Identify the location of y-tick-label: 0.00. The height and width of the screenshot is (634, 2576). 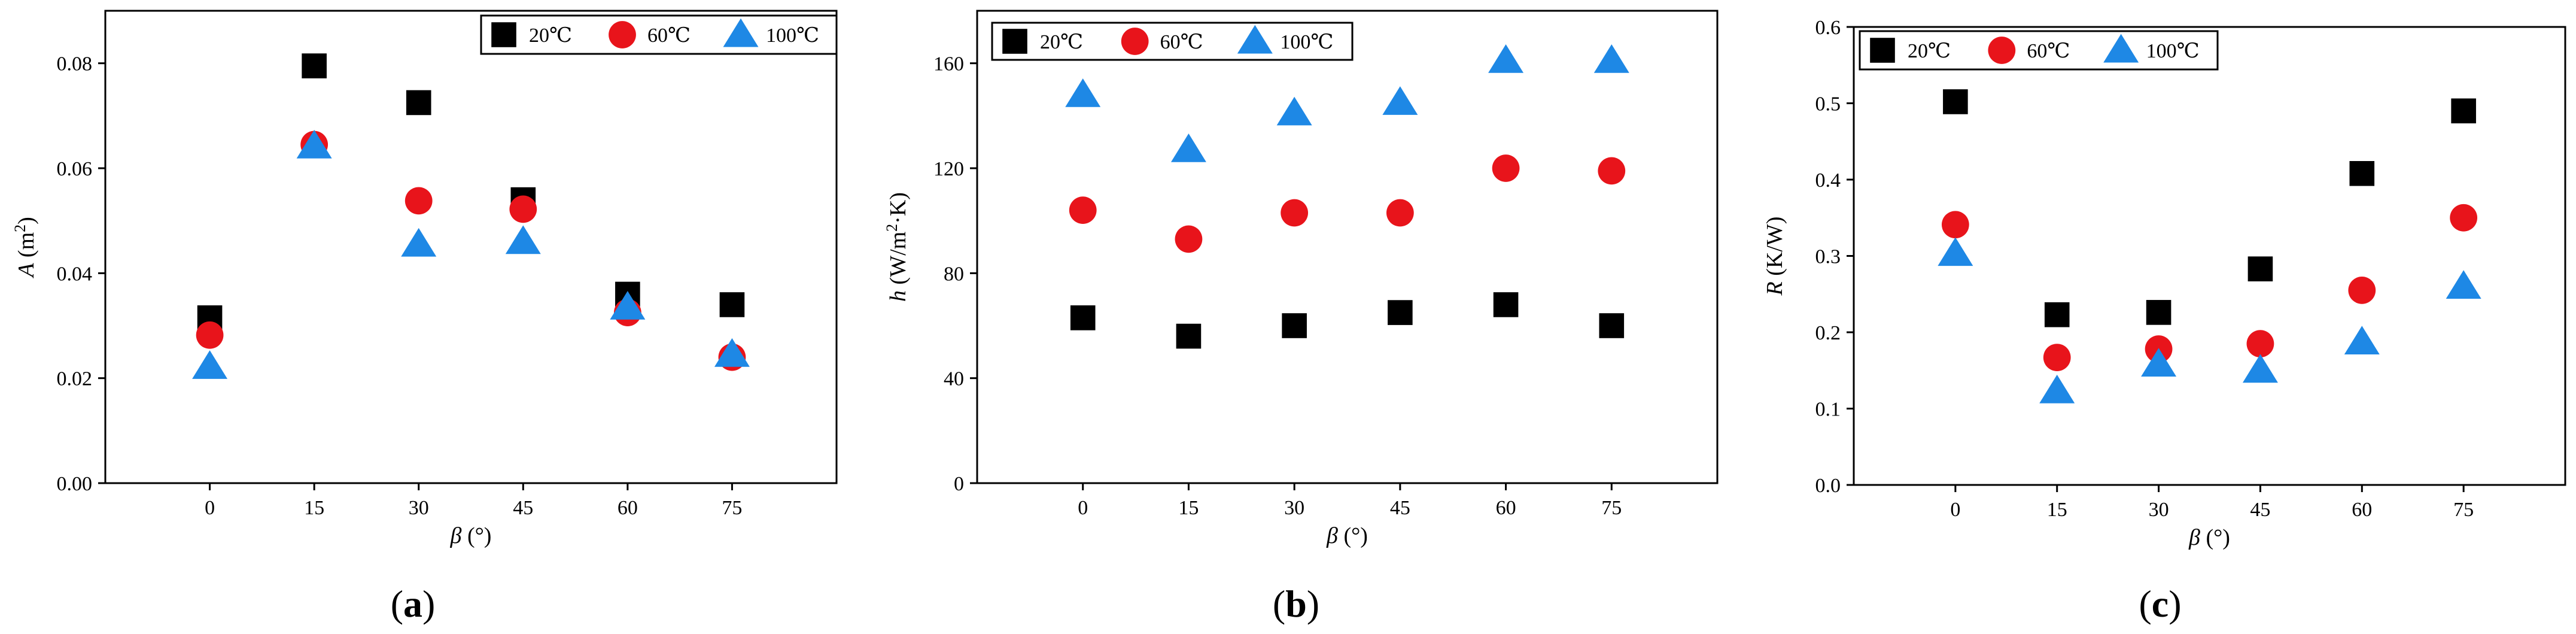
(75, 484).